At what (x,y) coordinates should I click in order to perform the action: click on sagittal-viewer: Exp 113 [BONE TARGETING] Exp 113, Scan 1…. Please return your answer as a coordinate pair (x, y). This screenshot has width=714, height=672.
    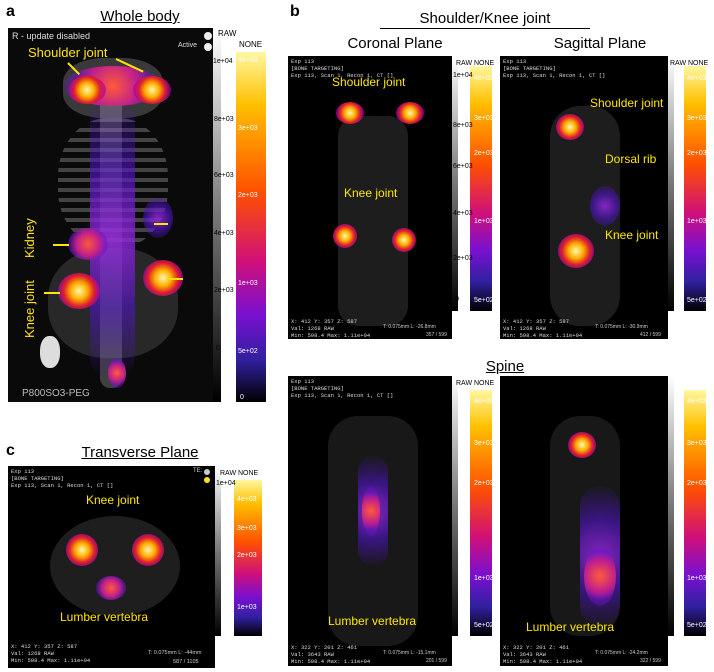
    Looking at the image, I should click on (584, 197).